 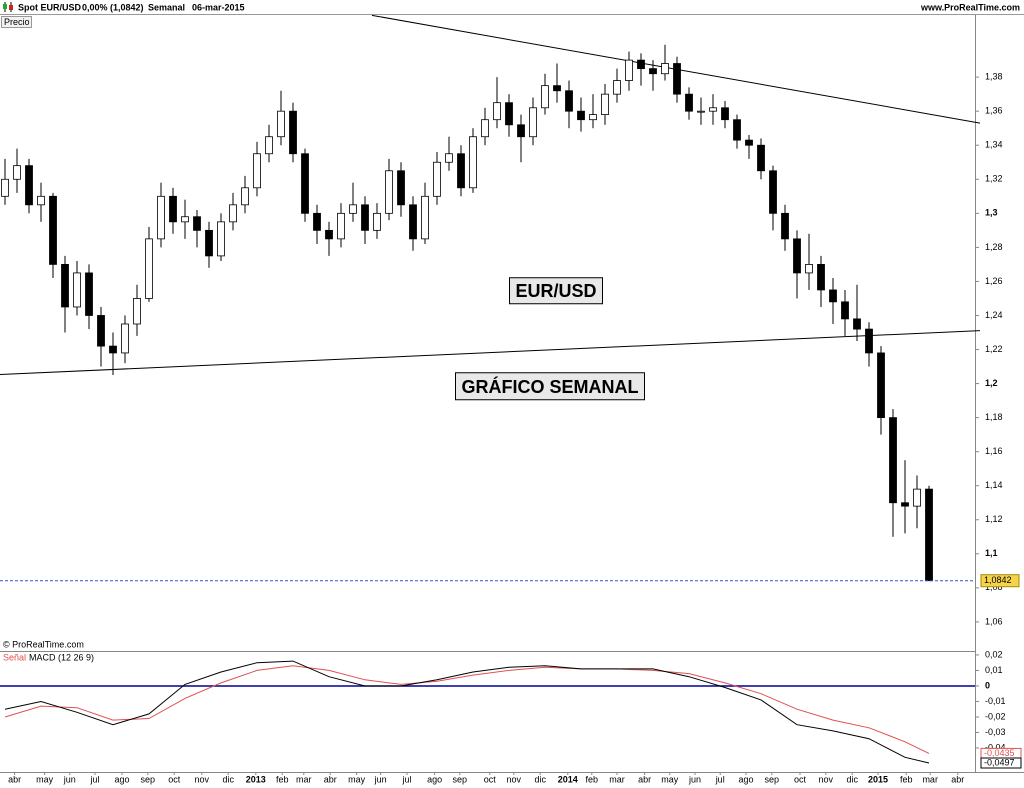 What do you see at coordinates (45, 779) in the screenshot?
I see `x-tick-label: may` at bounding box center [45, 779].